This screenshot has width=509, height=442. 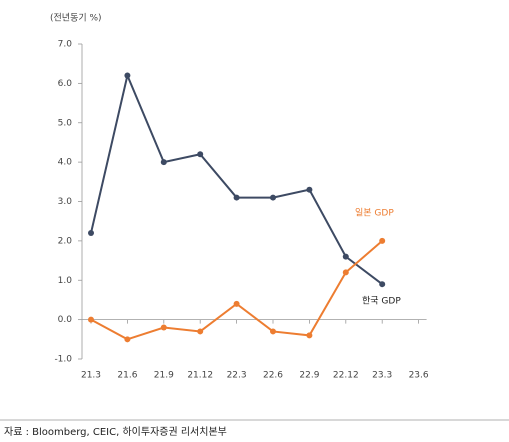 What do you see at coordinates (374, 213) in the screenshot?
I see `series-label: 일본 GDP` at bounding box center [374, 213].